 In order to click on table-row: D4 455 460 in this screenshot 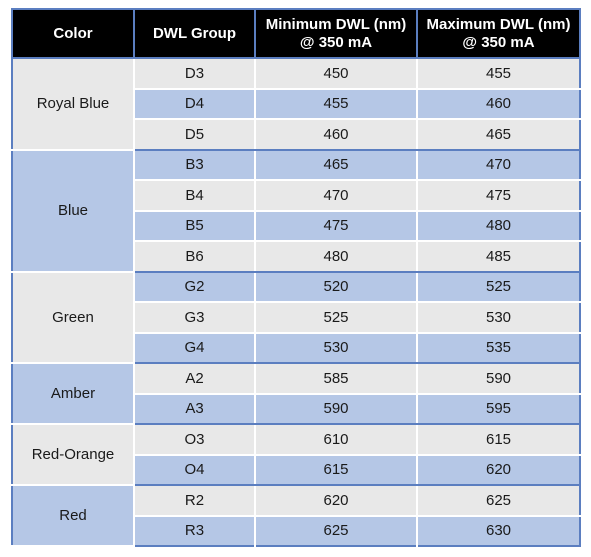, I will do `click(296, 104)`.